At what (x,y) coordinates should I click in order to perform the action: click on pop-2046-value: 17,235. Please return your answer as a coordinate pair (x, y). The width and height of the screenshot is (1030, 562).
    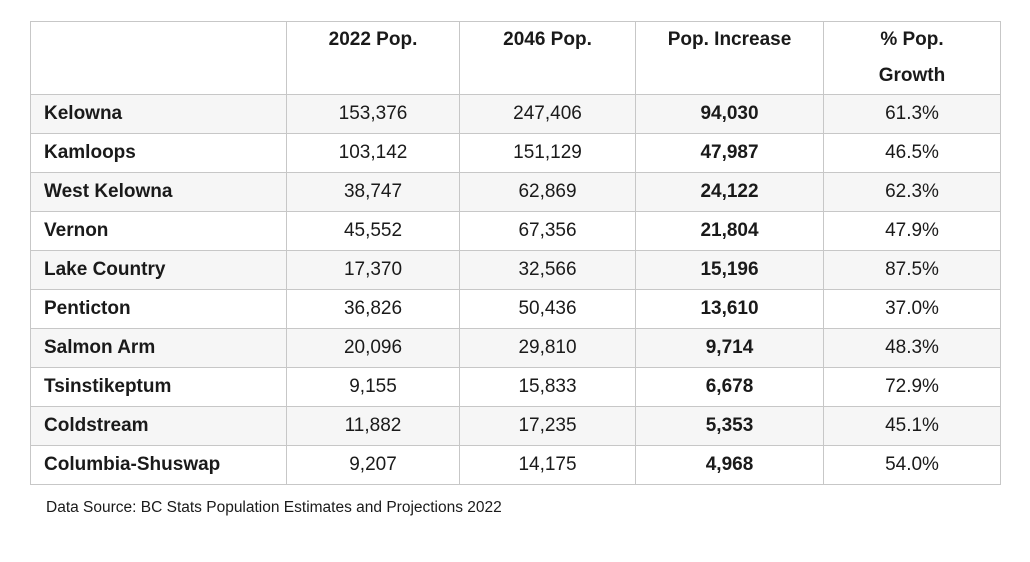
    Looking at the image, I should click on (547, 426).